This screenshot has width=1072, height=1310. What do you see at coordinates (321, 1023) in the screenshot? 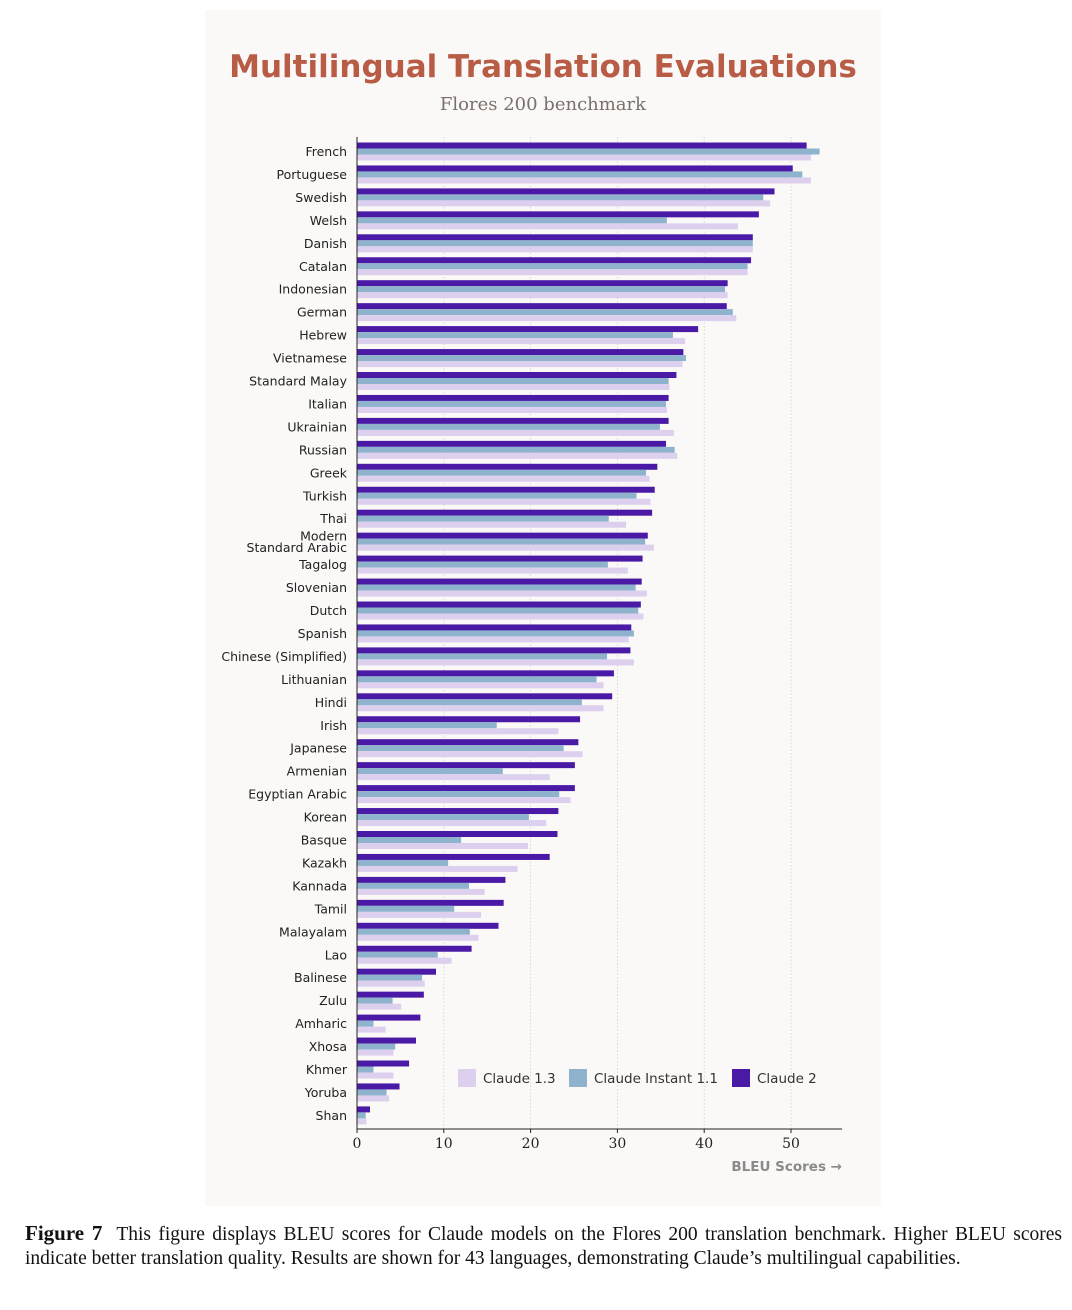
I see `category-label: Amharic` at bounding box center [321, 1023].